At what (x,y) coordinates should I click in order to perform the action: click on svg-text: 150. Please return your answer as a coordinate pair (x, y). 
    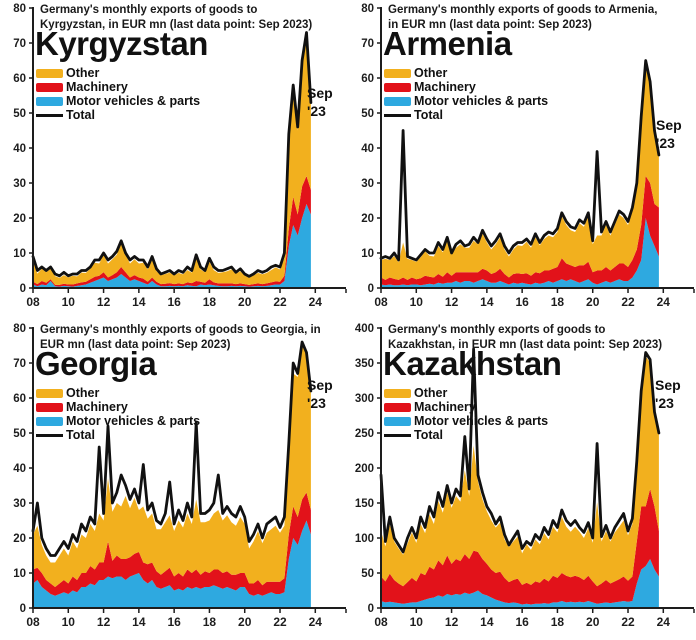
    Looking at the image, I should click on (364, 504).